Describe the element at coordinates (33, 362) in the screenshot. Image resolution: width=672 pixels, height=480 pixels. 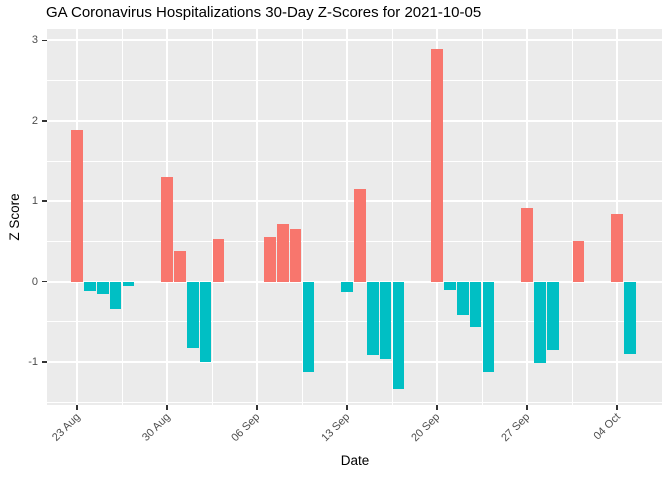
I see `y-tick-label: -1` at that location.